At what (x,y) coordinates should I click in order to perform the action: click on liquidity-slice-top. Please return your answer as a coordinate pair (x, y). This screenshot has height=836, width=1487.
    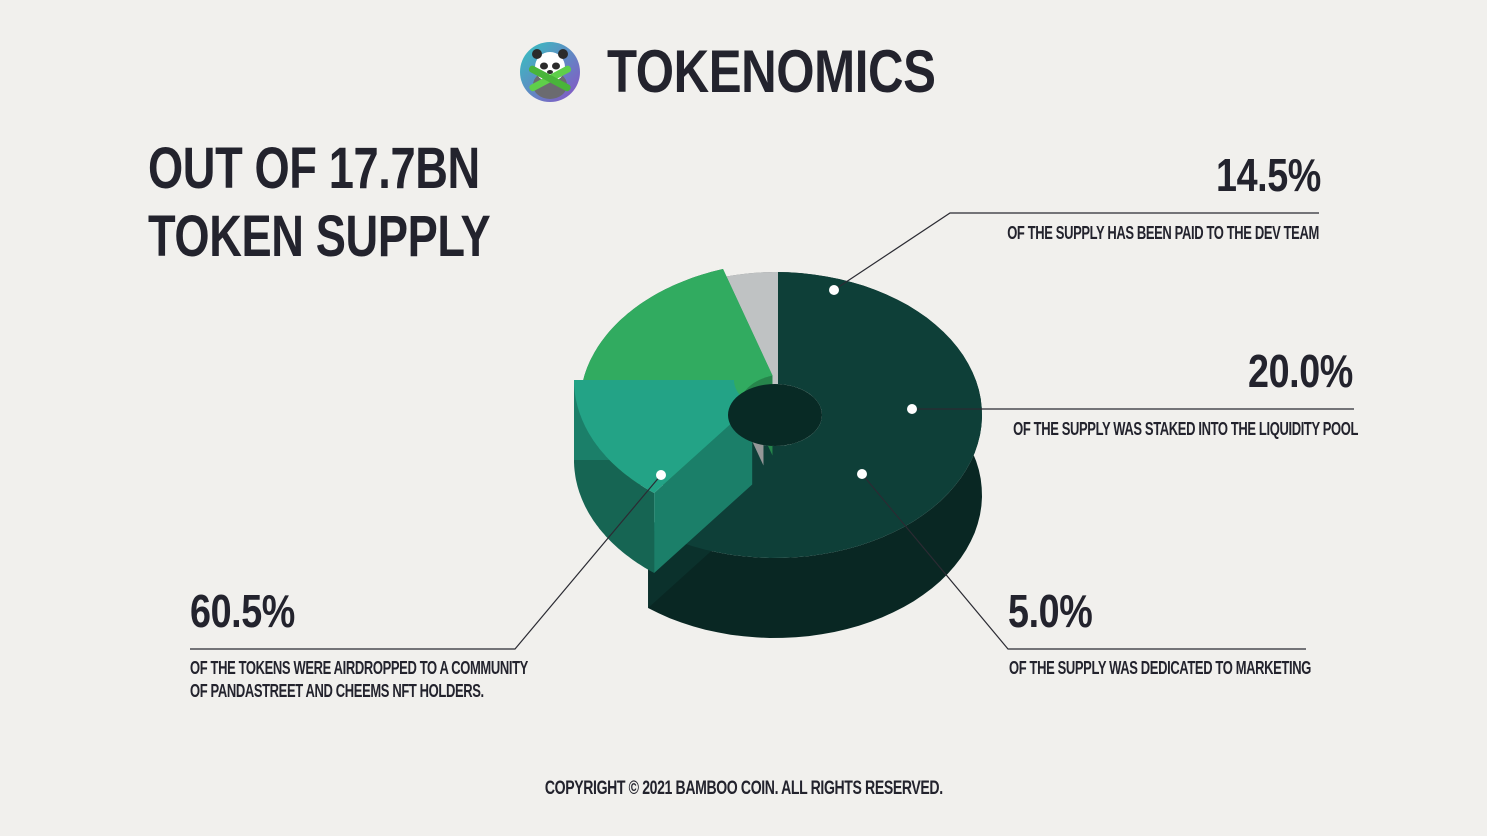
    Looking at the image, I should click on (676, 337).